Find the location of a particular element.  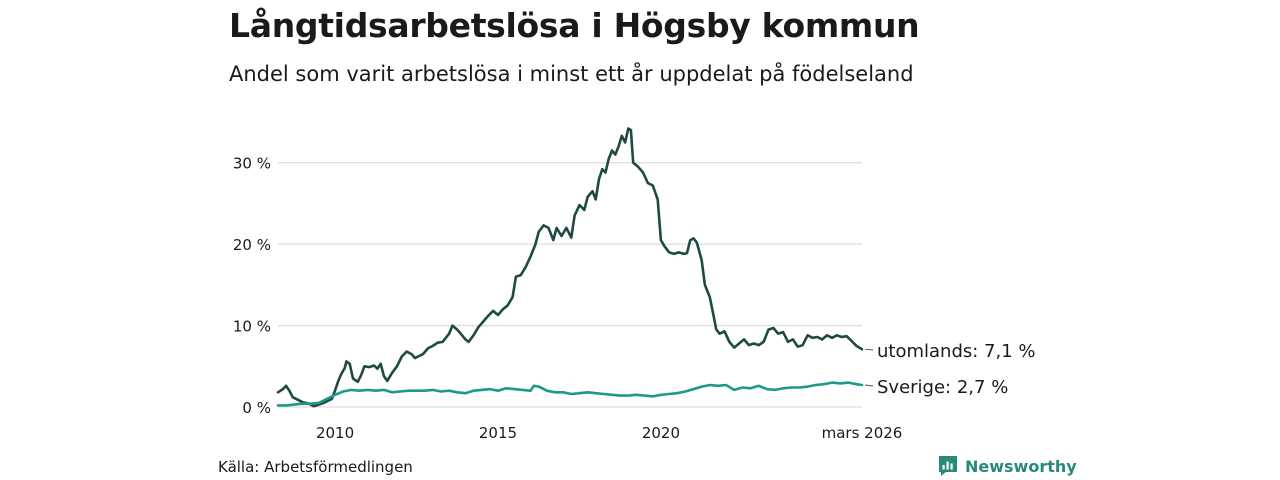

x-tick-label: 2020 is located at coordinates (661, 433).